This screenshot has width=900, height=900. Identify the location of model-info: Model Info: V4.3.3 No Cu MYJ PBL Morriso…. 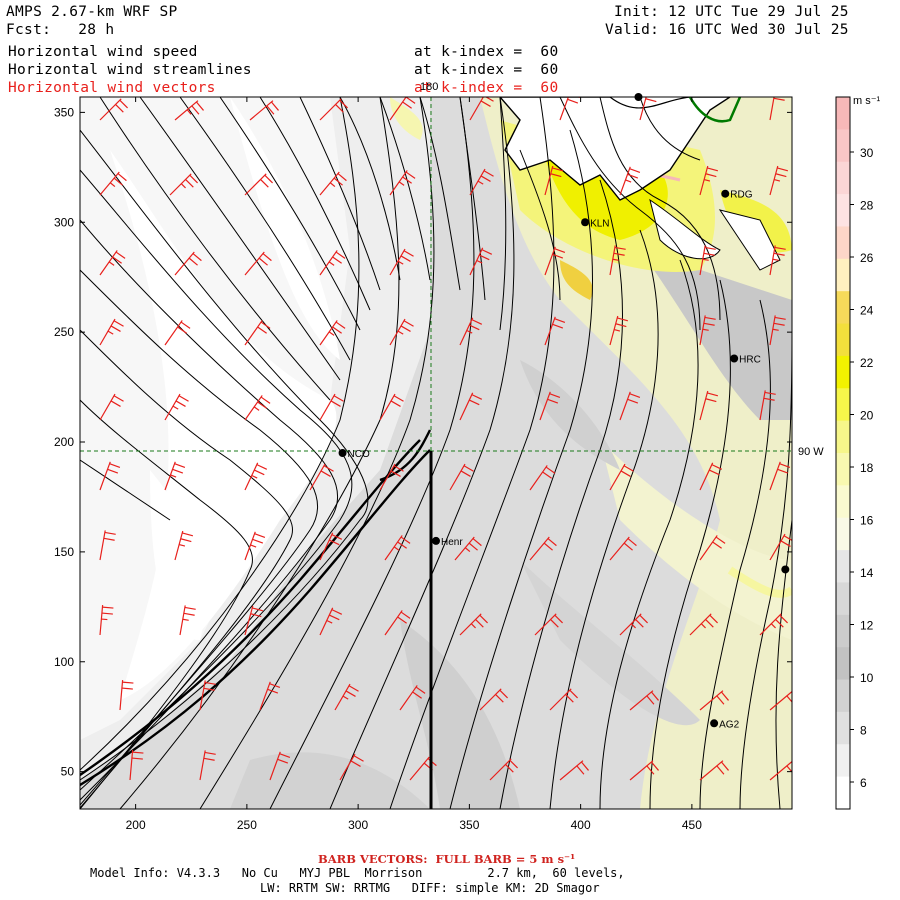
(357, 873).